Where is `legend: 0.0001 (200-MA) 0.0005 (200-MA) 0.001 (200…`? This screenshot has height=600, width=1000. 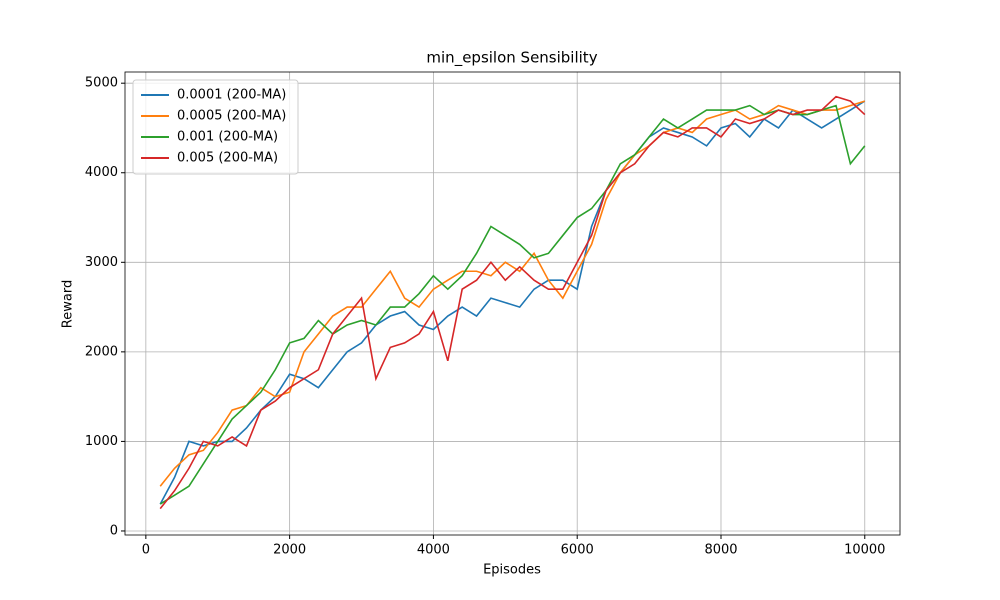
legend: 0.0001 (200-MA) 0.0005 (200-MA) 0.001 (200… is located at coordinates (215, 127).